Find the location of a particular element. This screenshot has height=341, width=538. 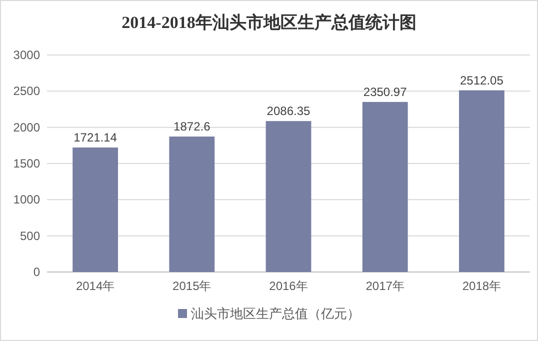

y-tick-label: 1000 is located at coordinates (26, 199).